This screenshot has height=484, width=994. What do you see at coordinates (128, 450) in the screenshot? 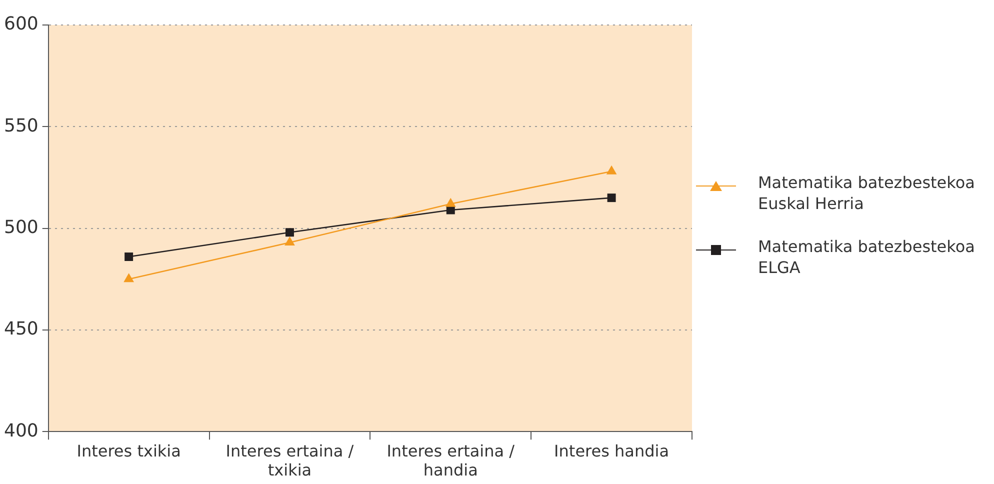
I see `x-tick-label: Interes txikia` at bounding box center [128, 450].